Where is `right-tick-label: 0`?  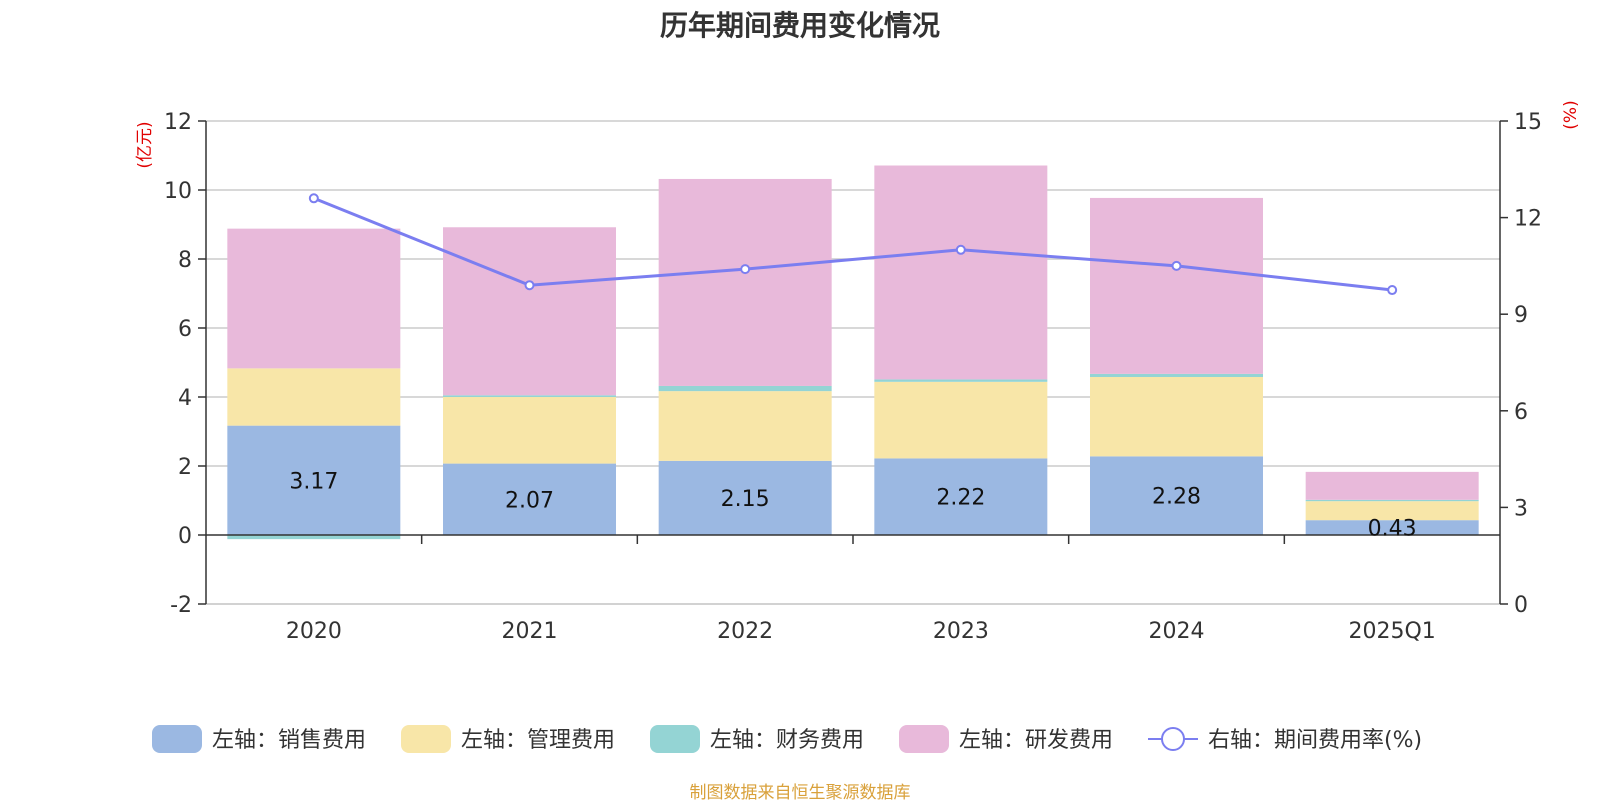
right-tick-label: 0 is located at coordinates (1521, 605).